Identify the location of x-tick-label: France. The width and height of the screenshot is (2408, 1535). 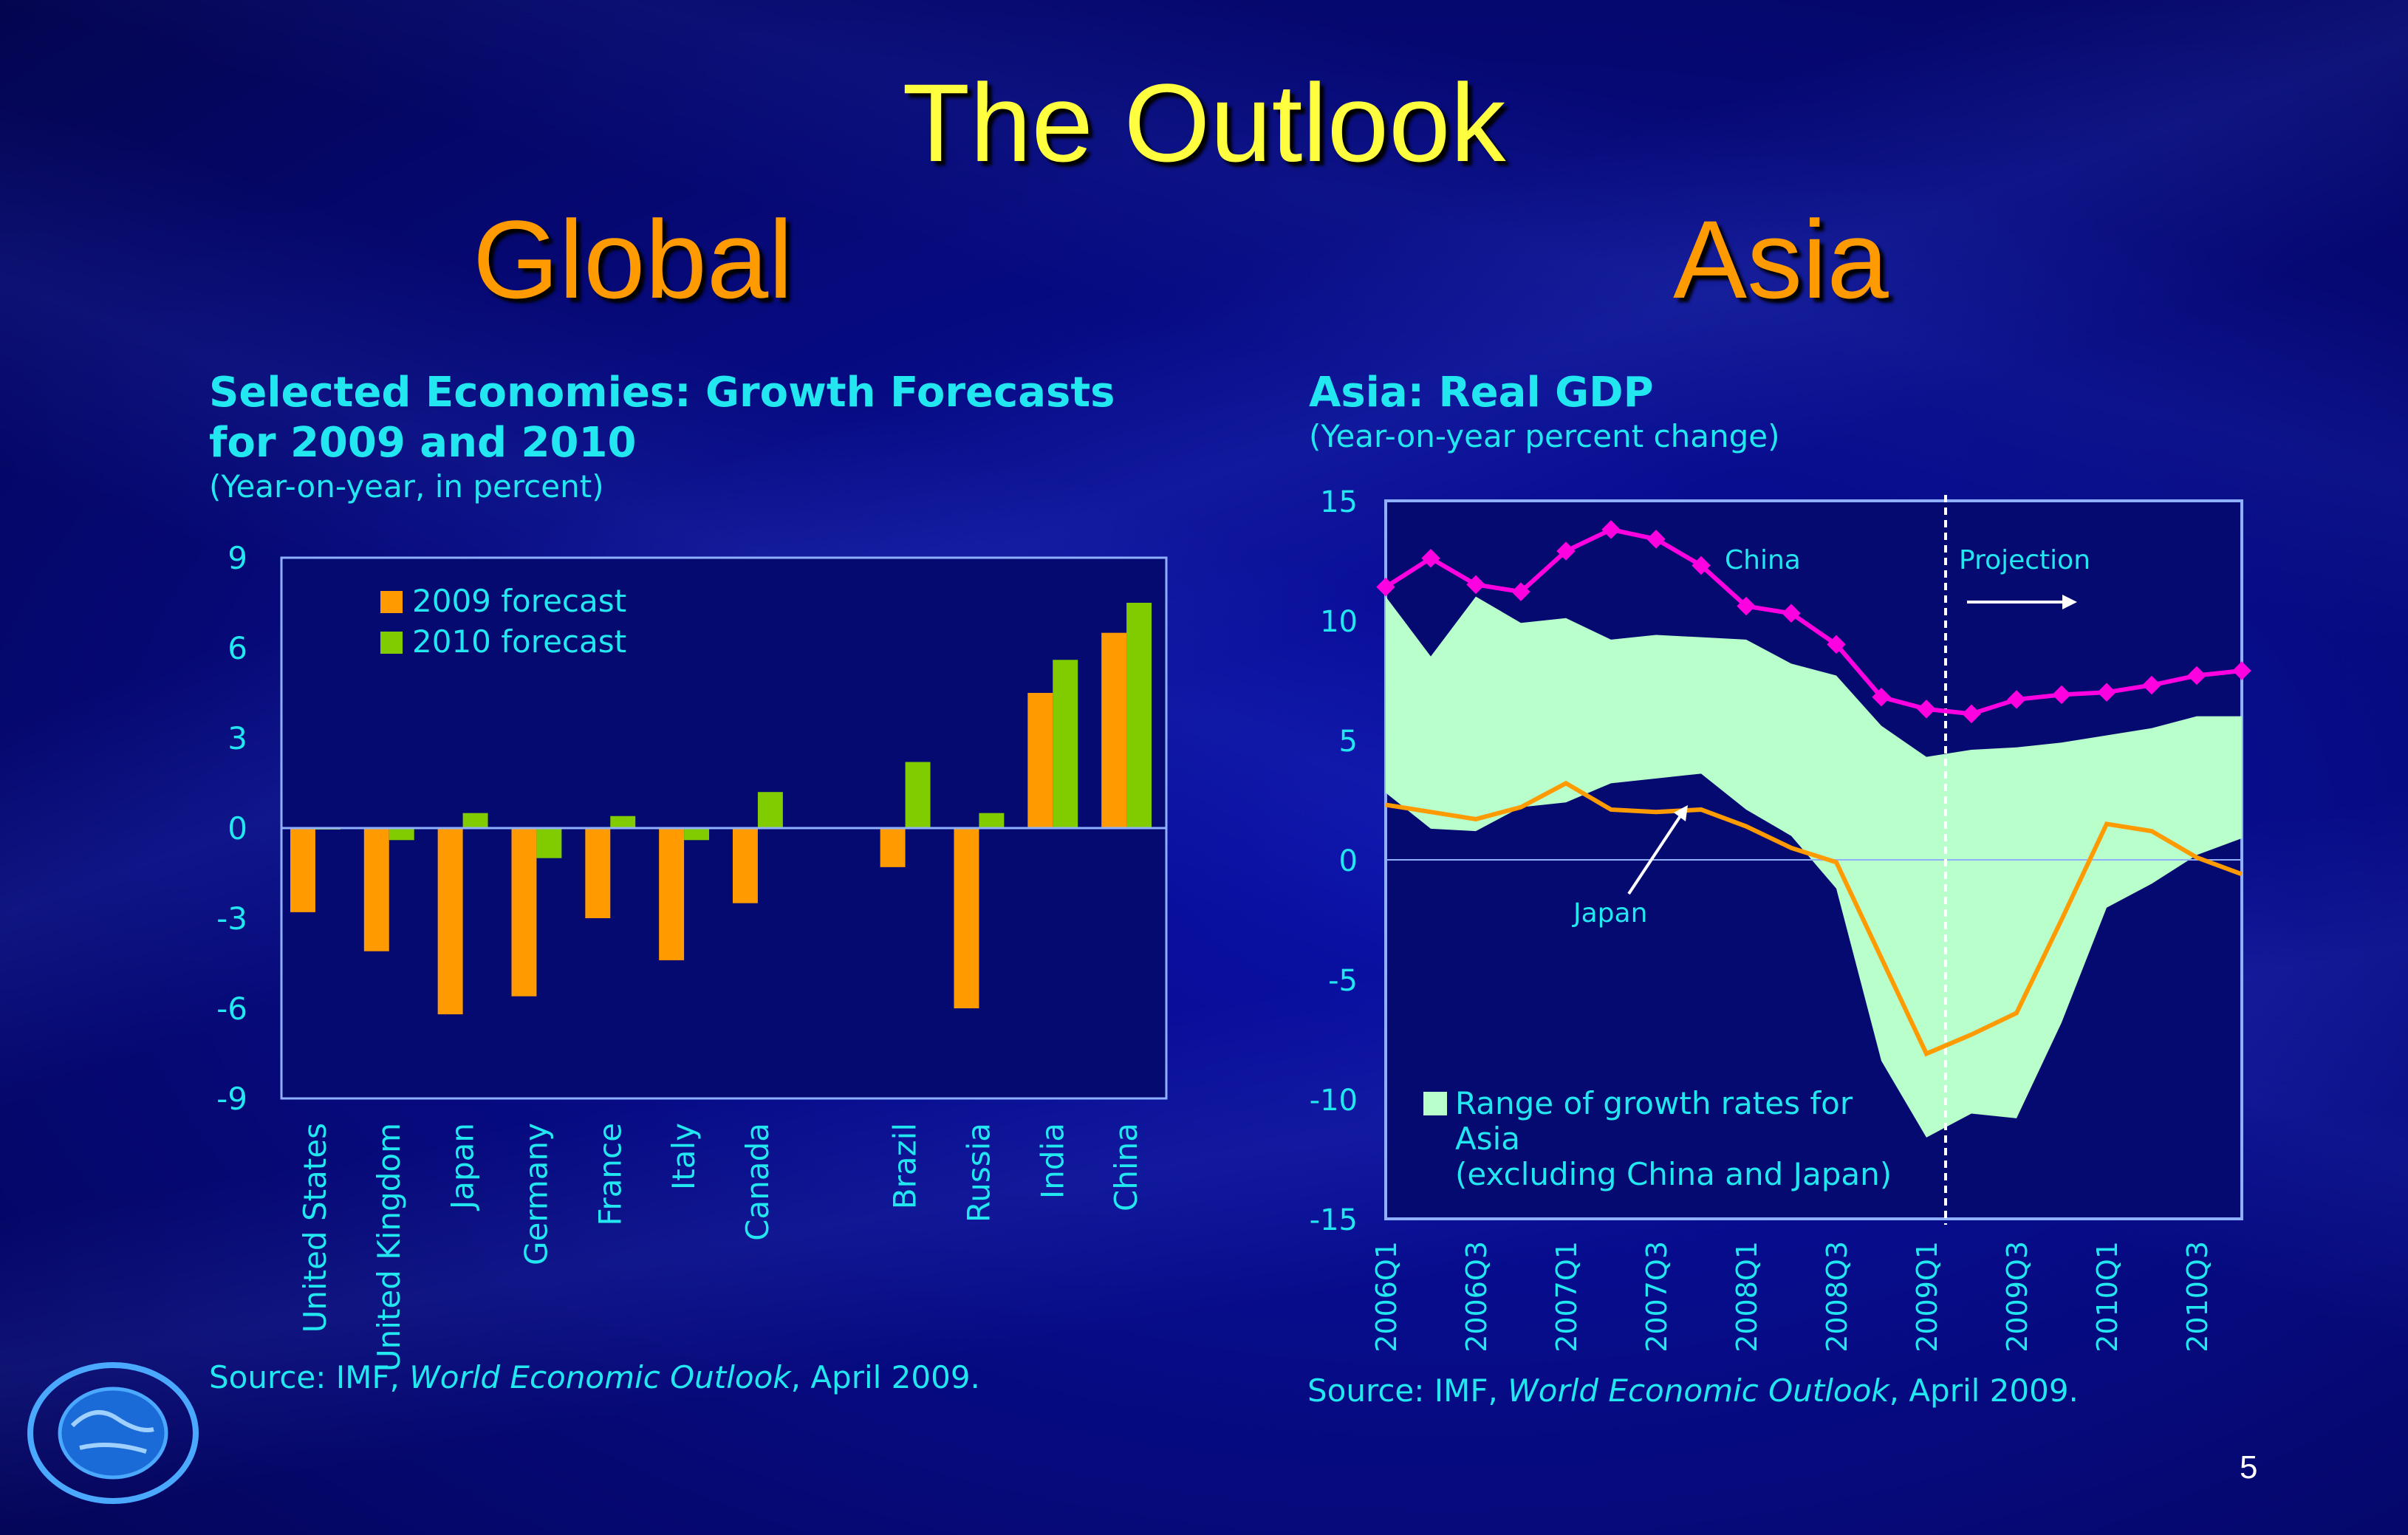
(610, 1175).